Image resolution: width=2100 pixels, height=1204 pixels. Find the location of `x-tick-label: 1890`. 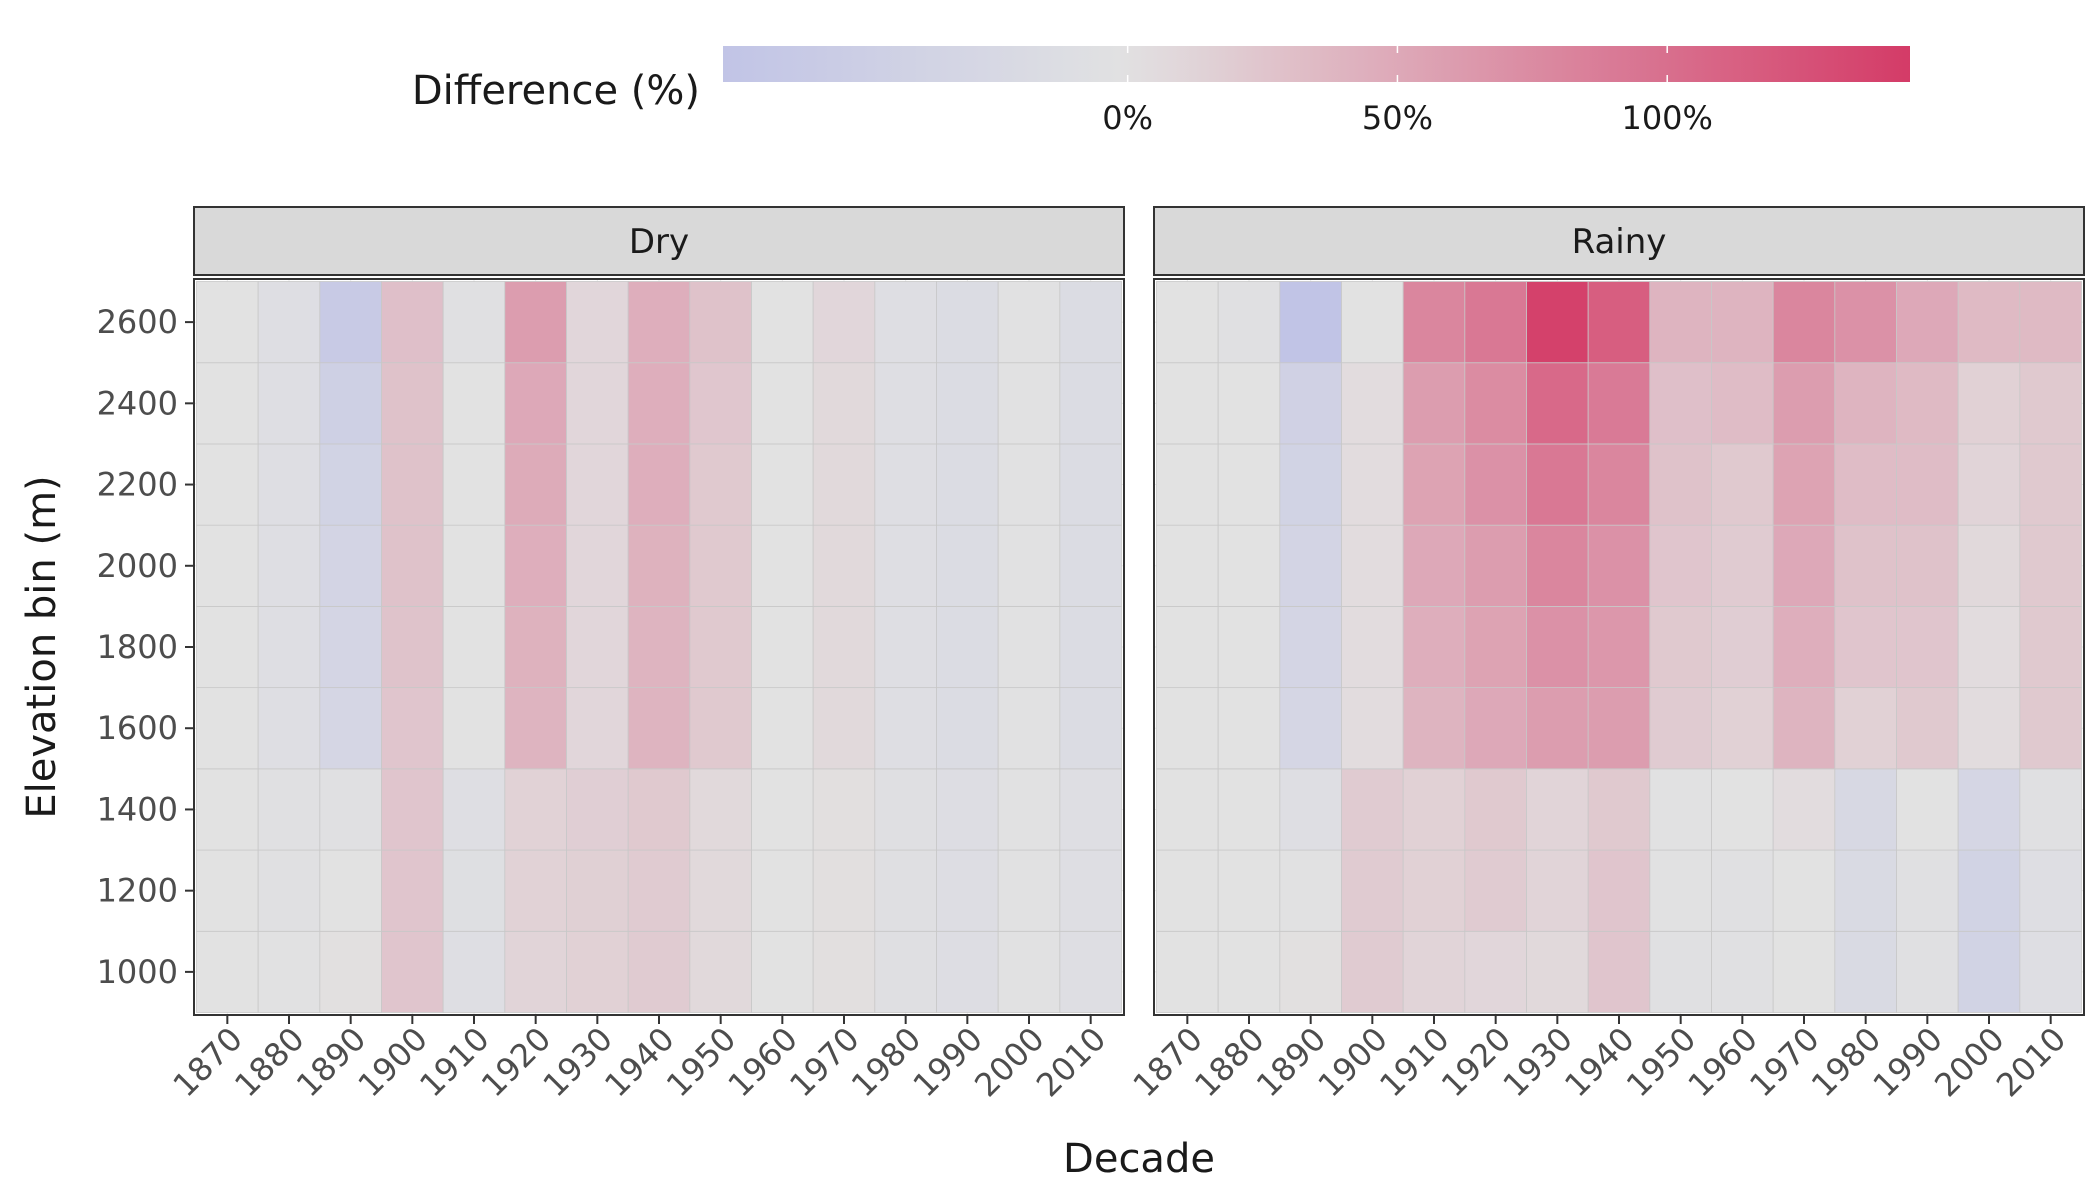

x-tick-label: 1890 is located at coordinates (1291, 1062).